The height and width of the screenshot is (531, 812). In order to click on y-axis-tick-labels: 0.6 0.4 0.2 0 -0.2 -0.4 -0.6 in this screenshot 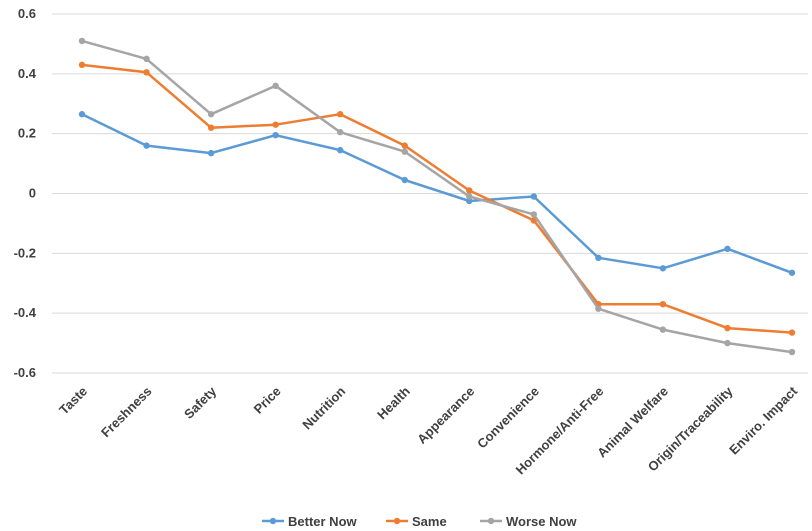, I will do `click(25, 193)`.